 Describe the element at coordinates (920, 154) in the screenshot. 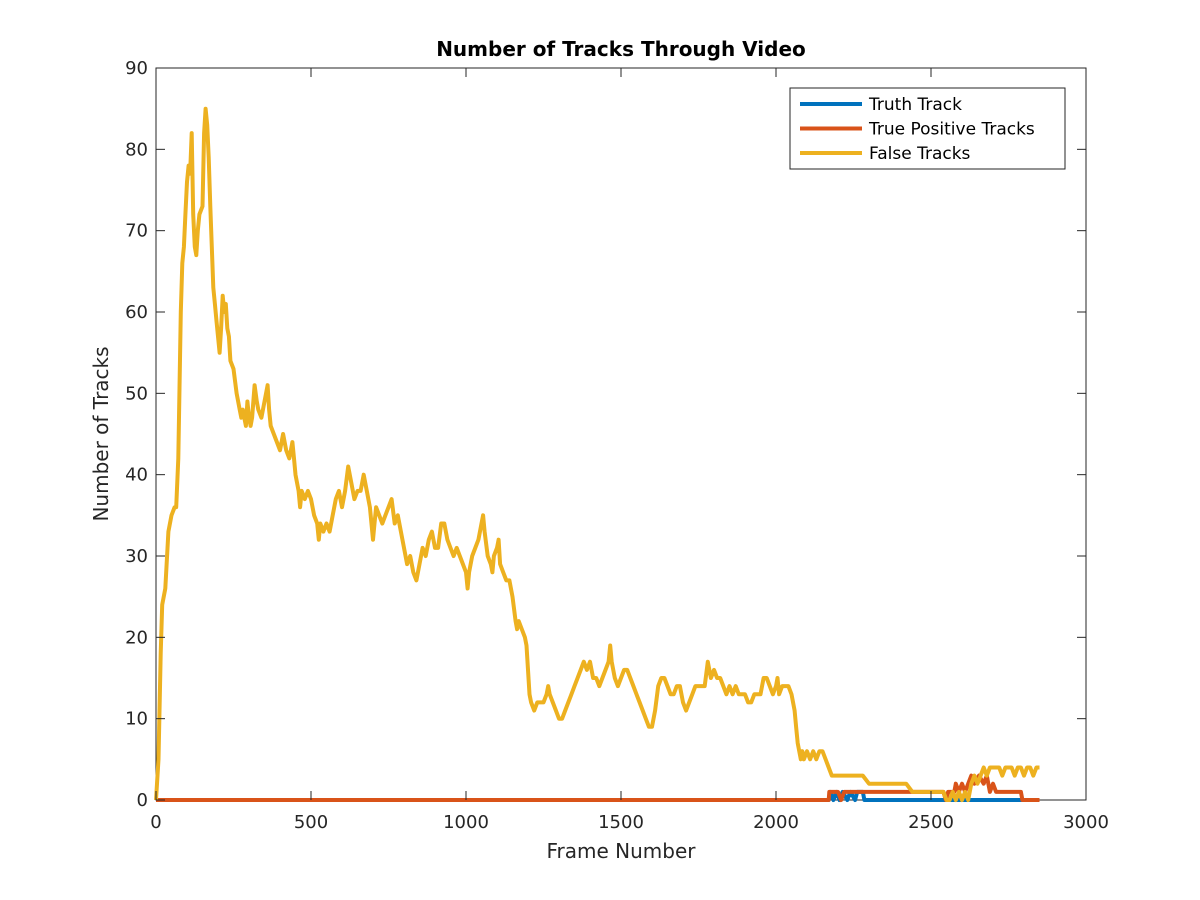

I see `legend-label-2: False Tracks` at that location.